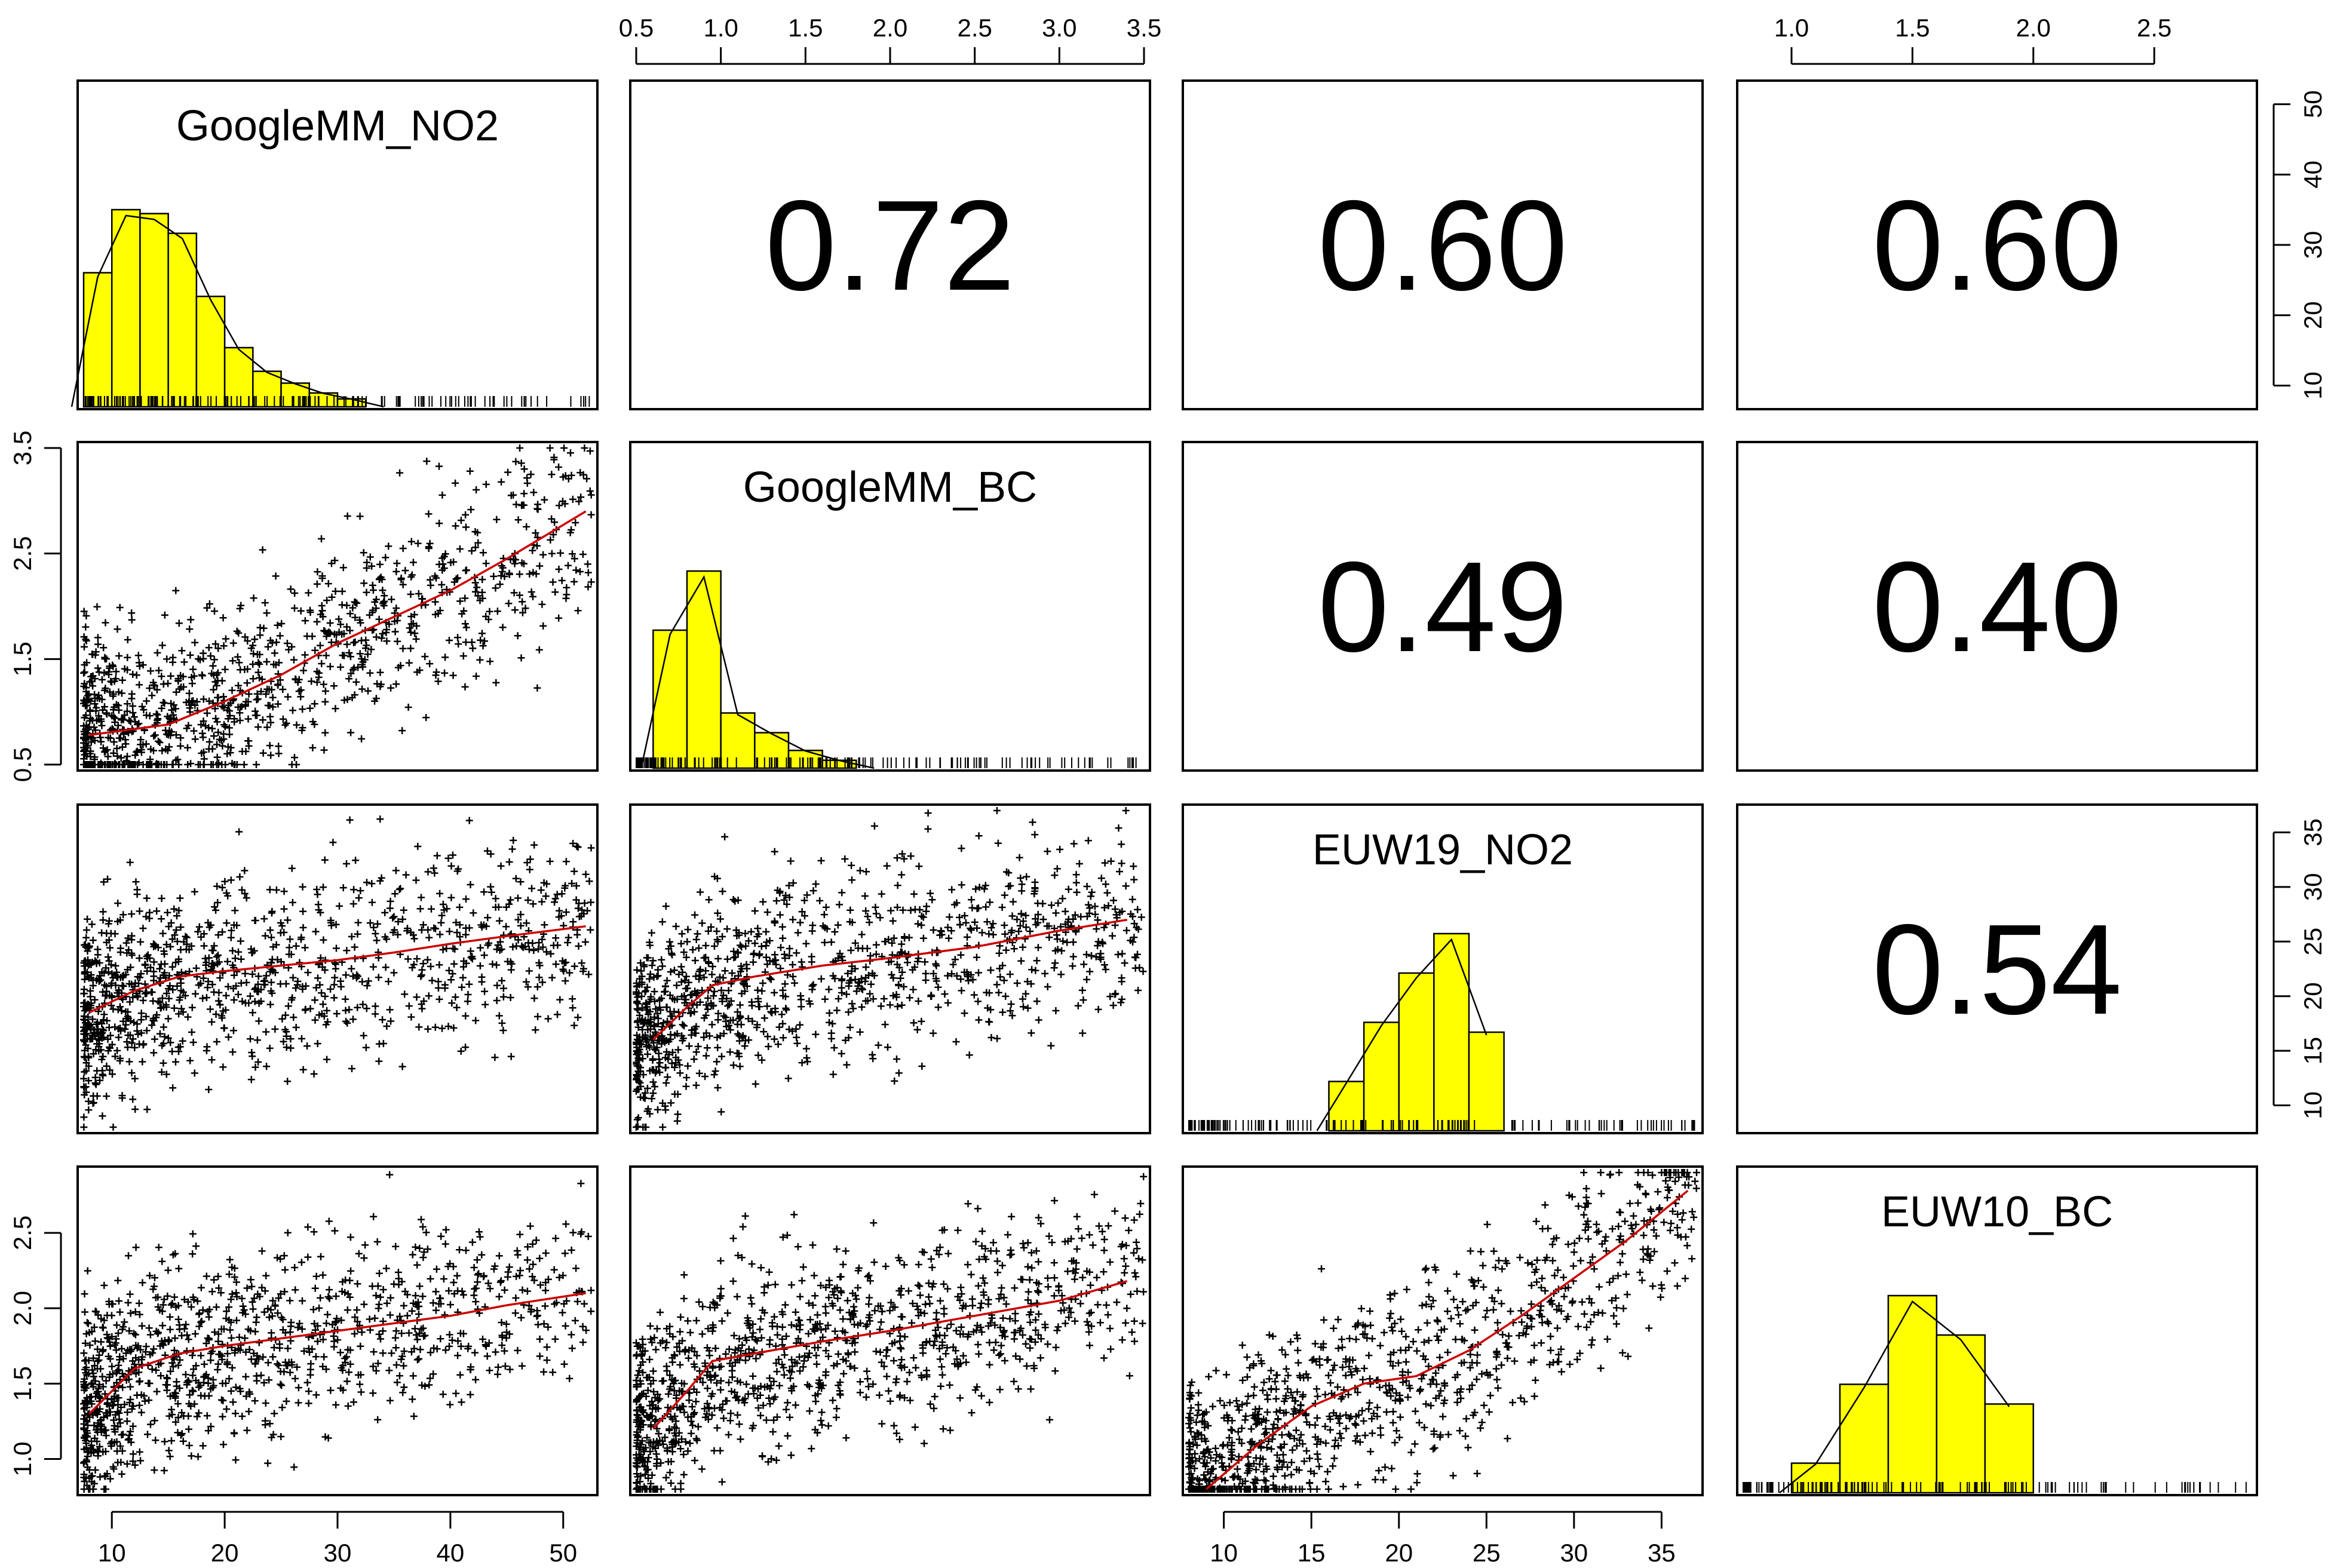 Image resolution: width=2334 pixels, height=1568 pixels. I want to click on panel-frame-r0-c3, so click(1997, 244).